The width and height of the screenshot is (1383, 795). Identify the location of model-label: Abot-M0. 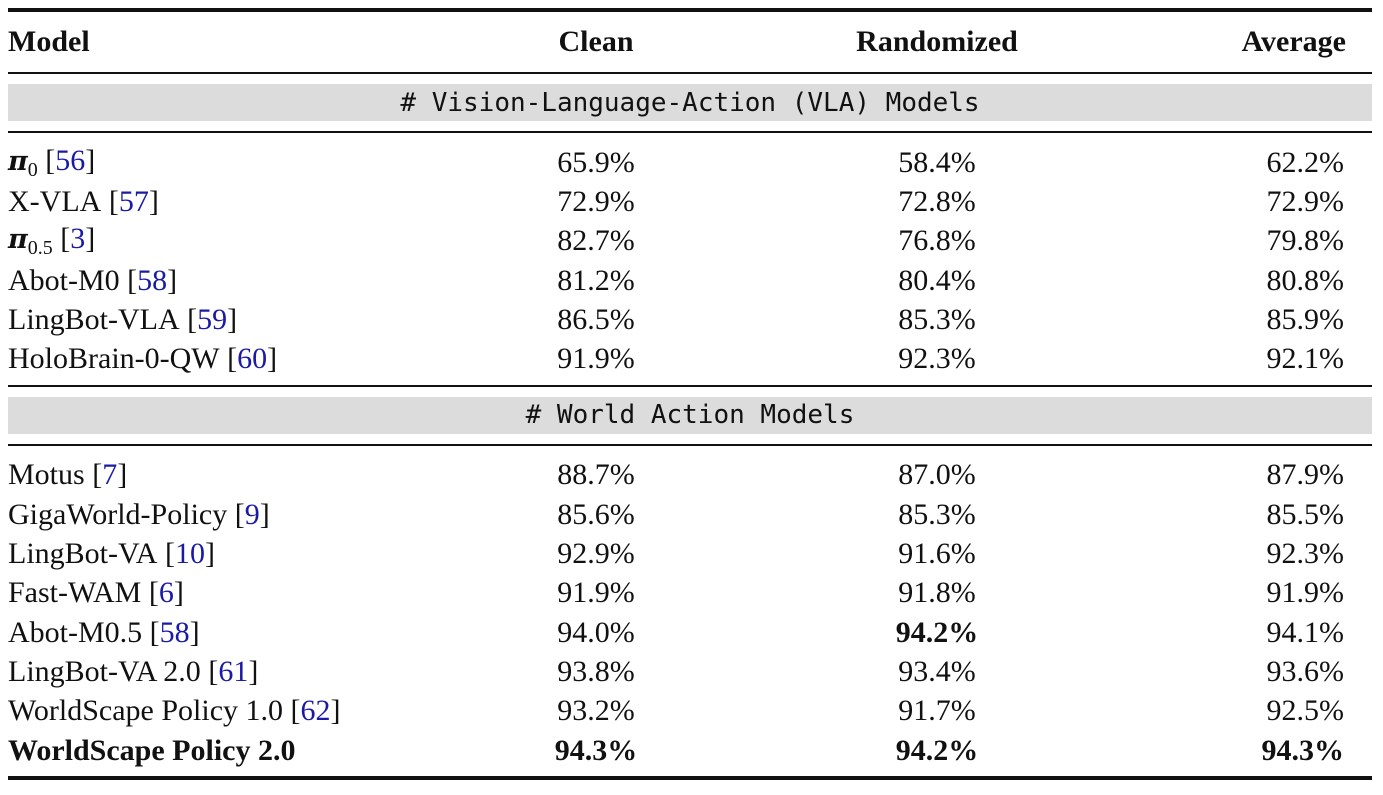
(64, 280).